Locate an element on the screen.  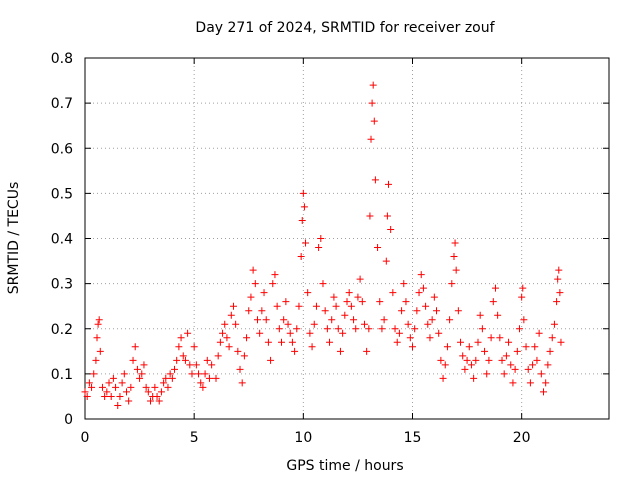
x-tick-label: 20 is located at coordinates (522, 438).